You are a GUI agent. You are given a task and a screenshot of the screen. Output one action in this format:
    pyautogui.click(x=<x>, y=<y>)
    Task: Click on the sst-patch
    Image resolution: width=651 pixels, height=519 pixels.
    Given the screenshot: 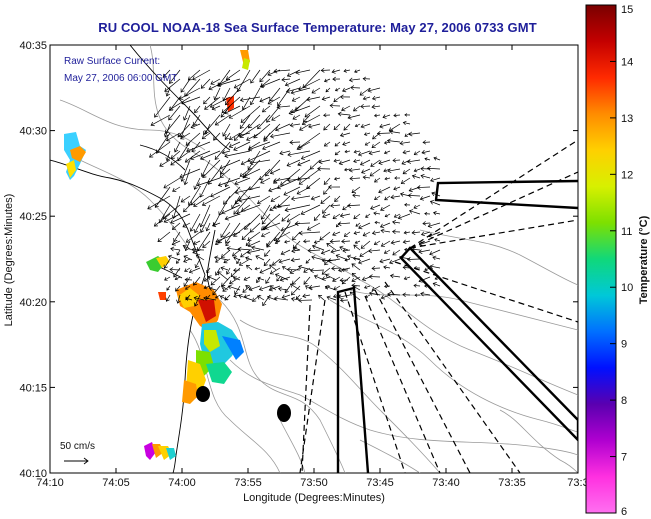 What is the action you would take?
    pyautogui.click(x=162, y=296)
    